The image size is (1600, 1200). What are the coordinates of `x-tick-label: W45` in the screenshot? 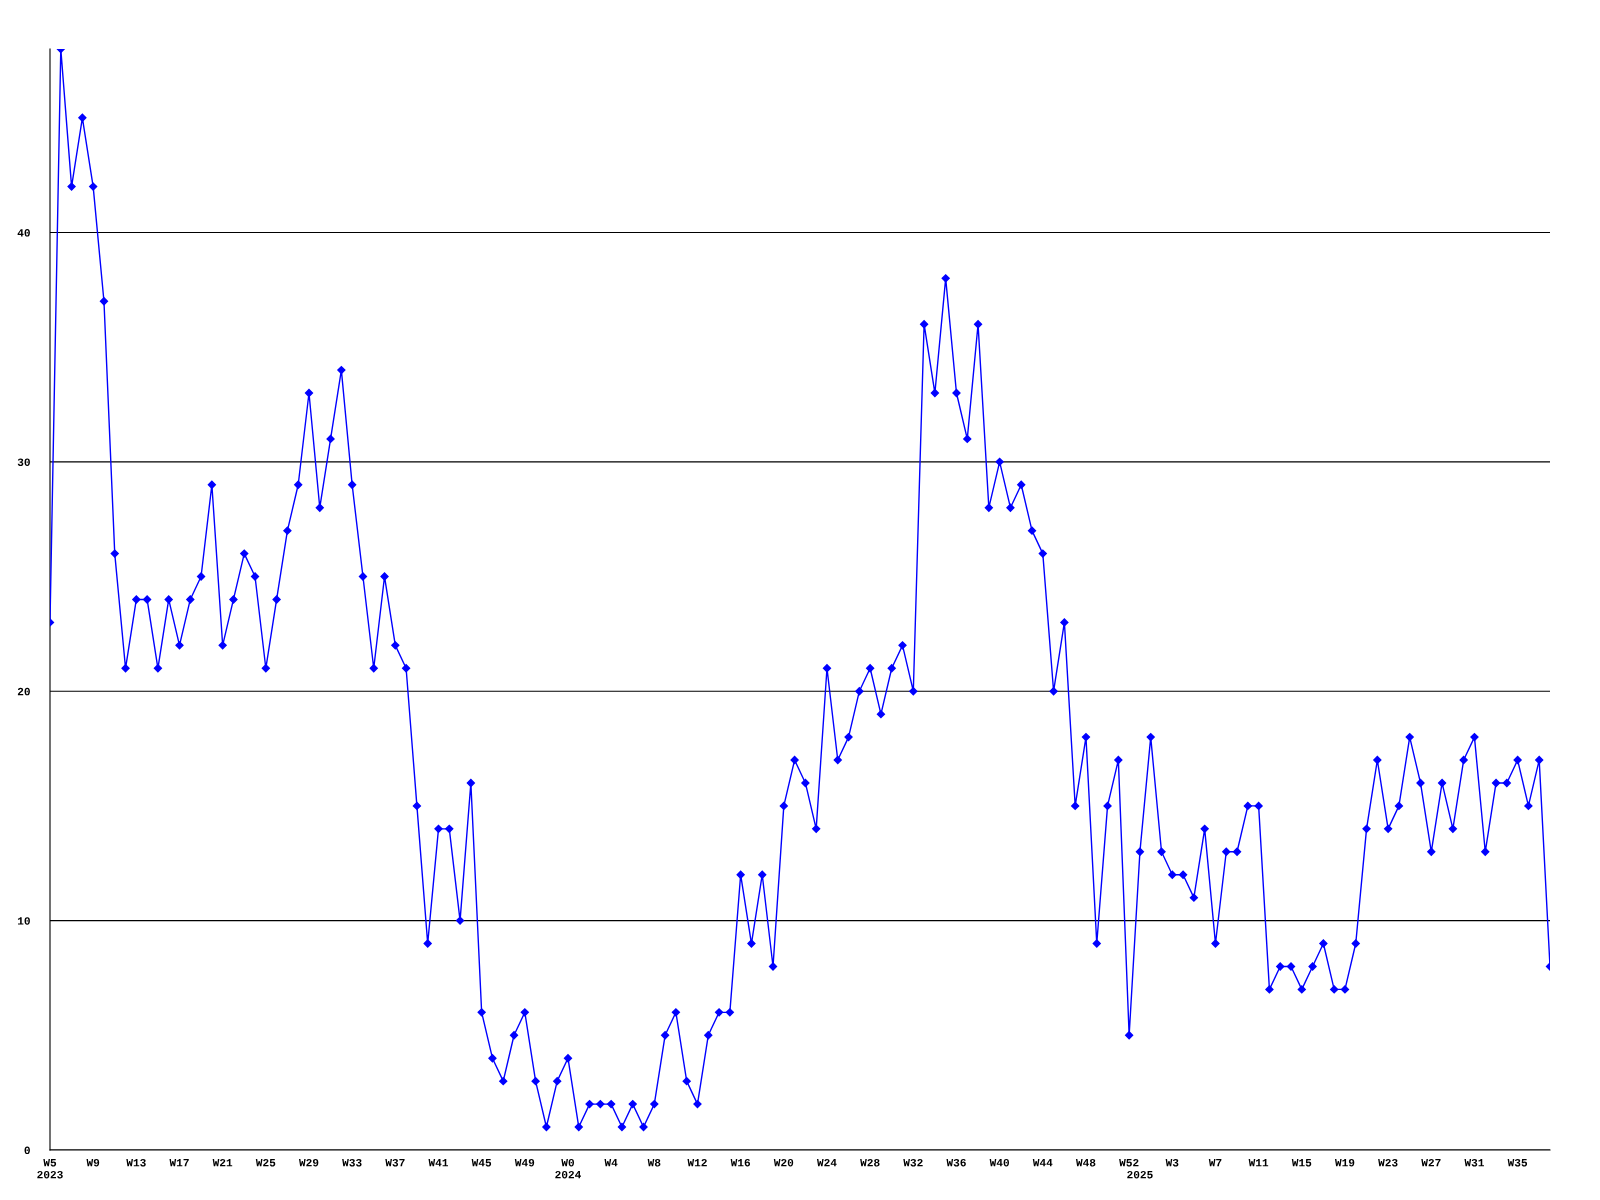 It's located at (481, 1163).